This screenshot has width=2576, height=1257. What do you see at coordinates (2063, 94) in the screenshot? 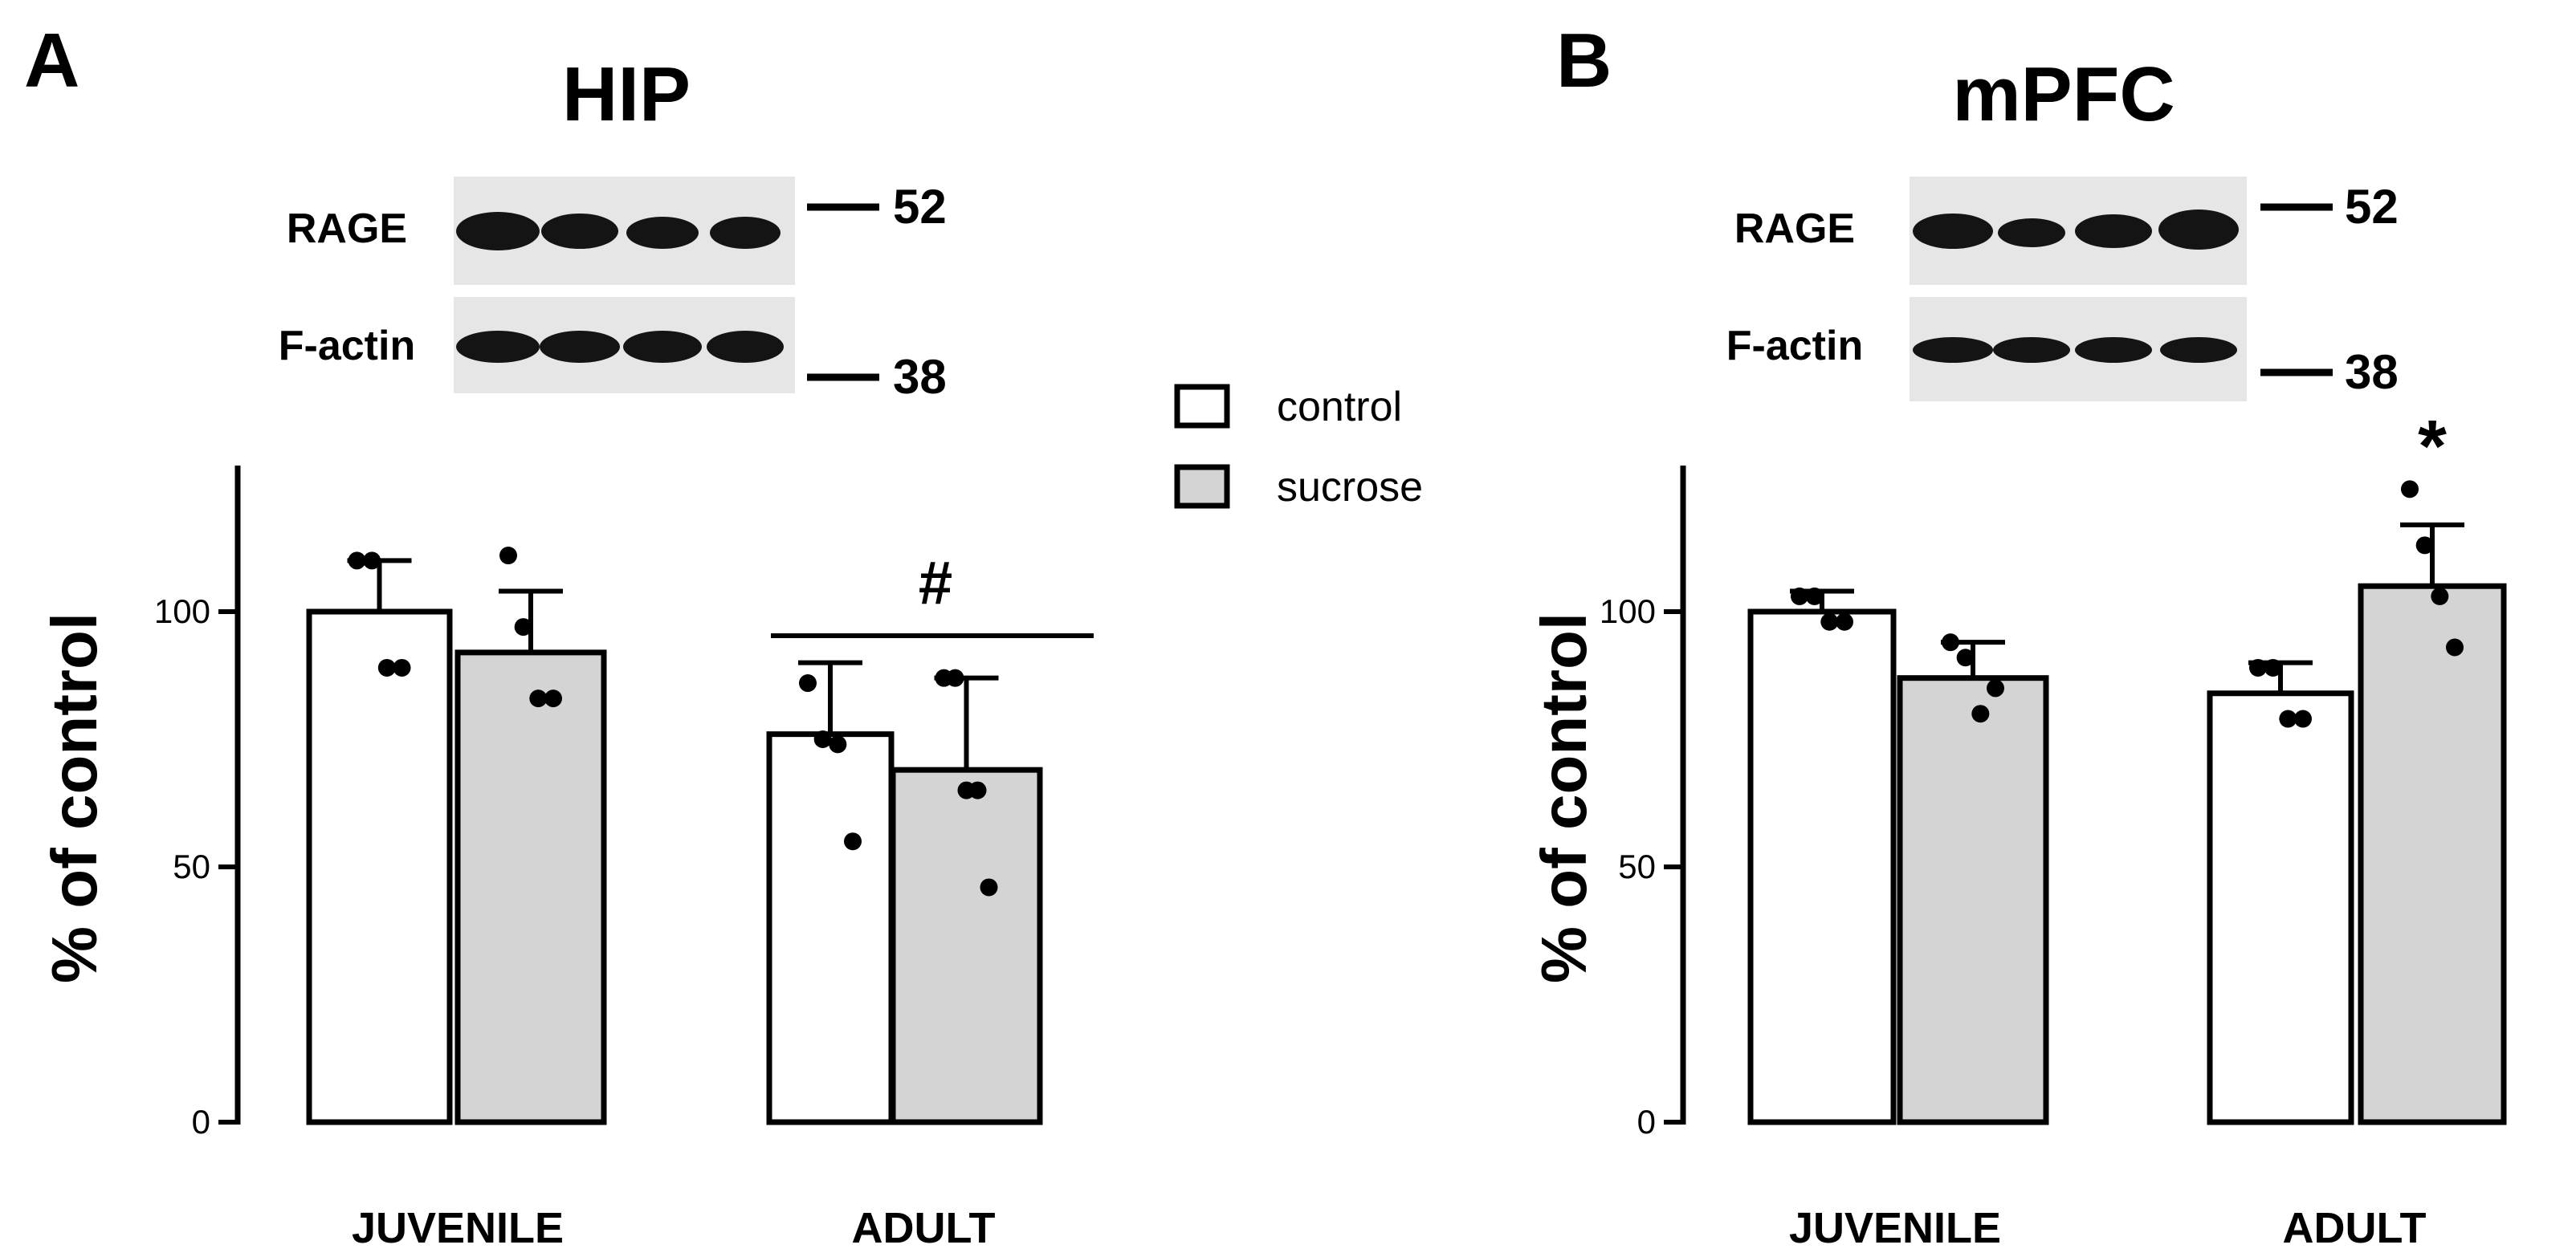
I see `panel-b-title: mPFC` at bounding box center [2063, 94].